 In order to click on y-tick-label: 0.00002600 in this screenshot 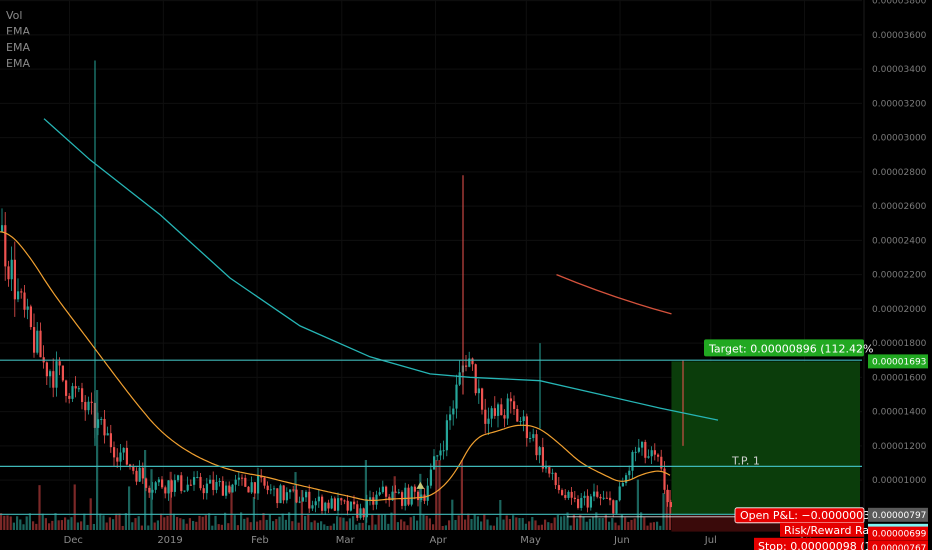, I will do `click(899, 207)`.